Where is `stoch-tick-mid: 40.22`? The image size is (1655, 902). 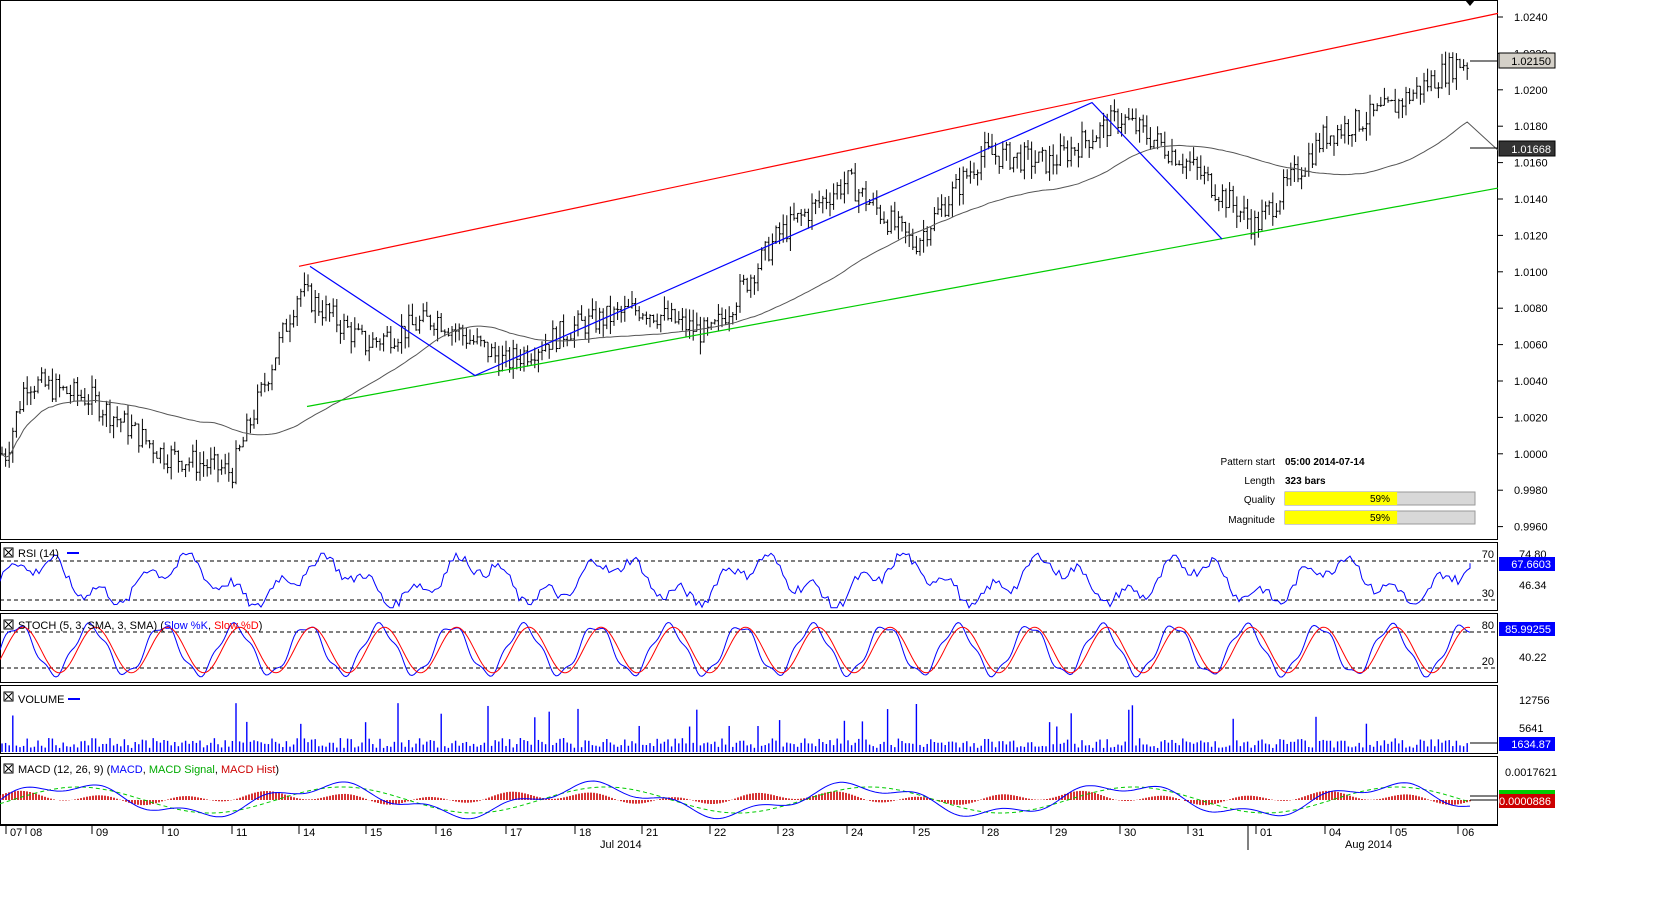 stoch-tick-mid: 40.22 is located at coordinates (1533, 658).